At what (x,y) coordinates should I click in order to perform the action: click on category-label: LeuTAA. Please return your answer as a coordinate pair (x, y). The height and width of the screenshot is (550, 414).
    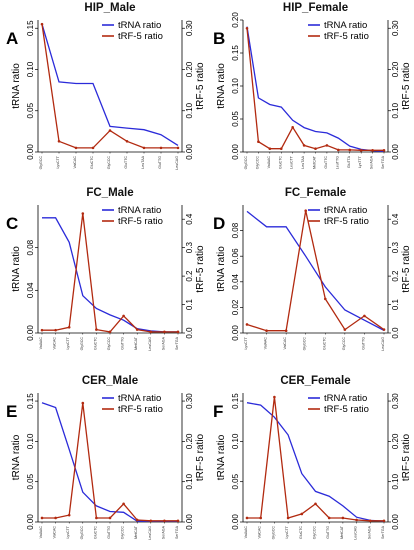
    Looking at the image, I should click on (143, 161).